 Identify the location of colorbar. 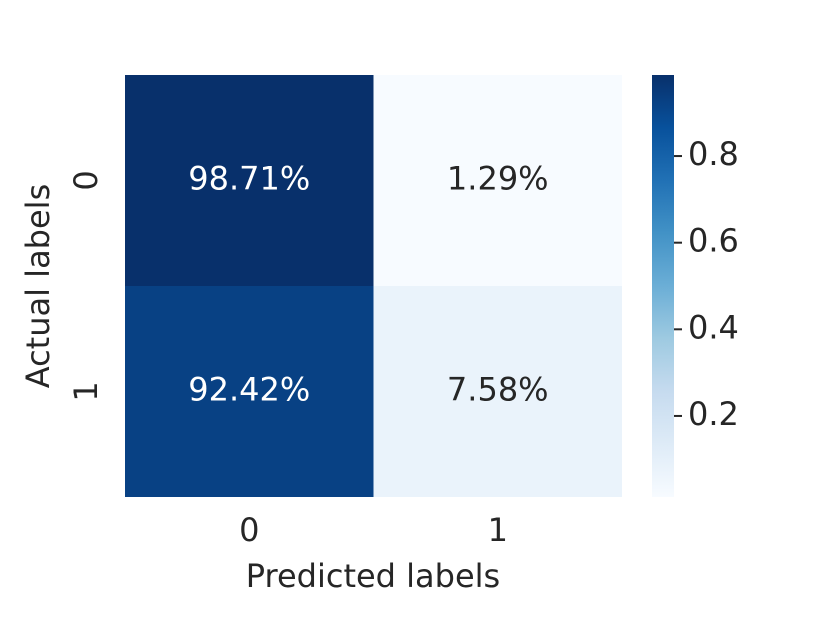
(663, 286).